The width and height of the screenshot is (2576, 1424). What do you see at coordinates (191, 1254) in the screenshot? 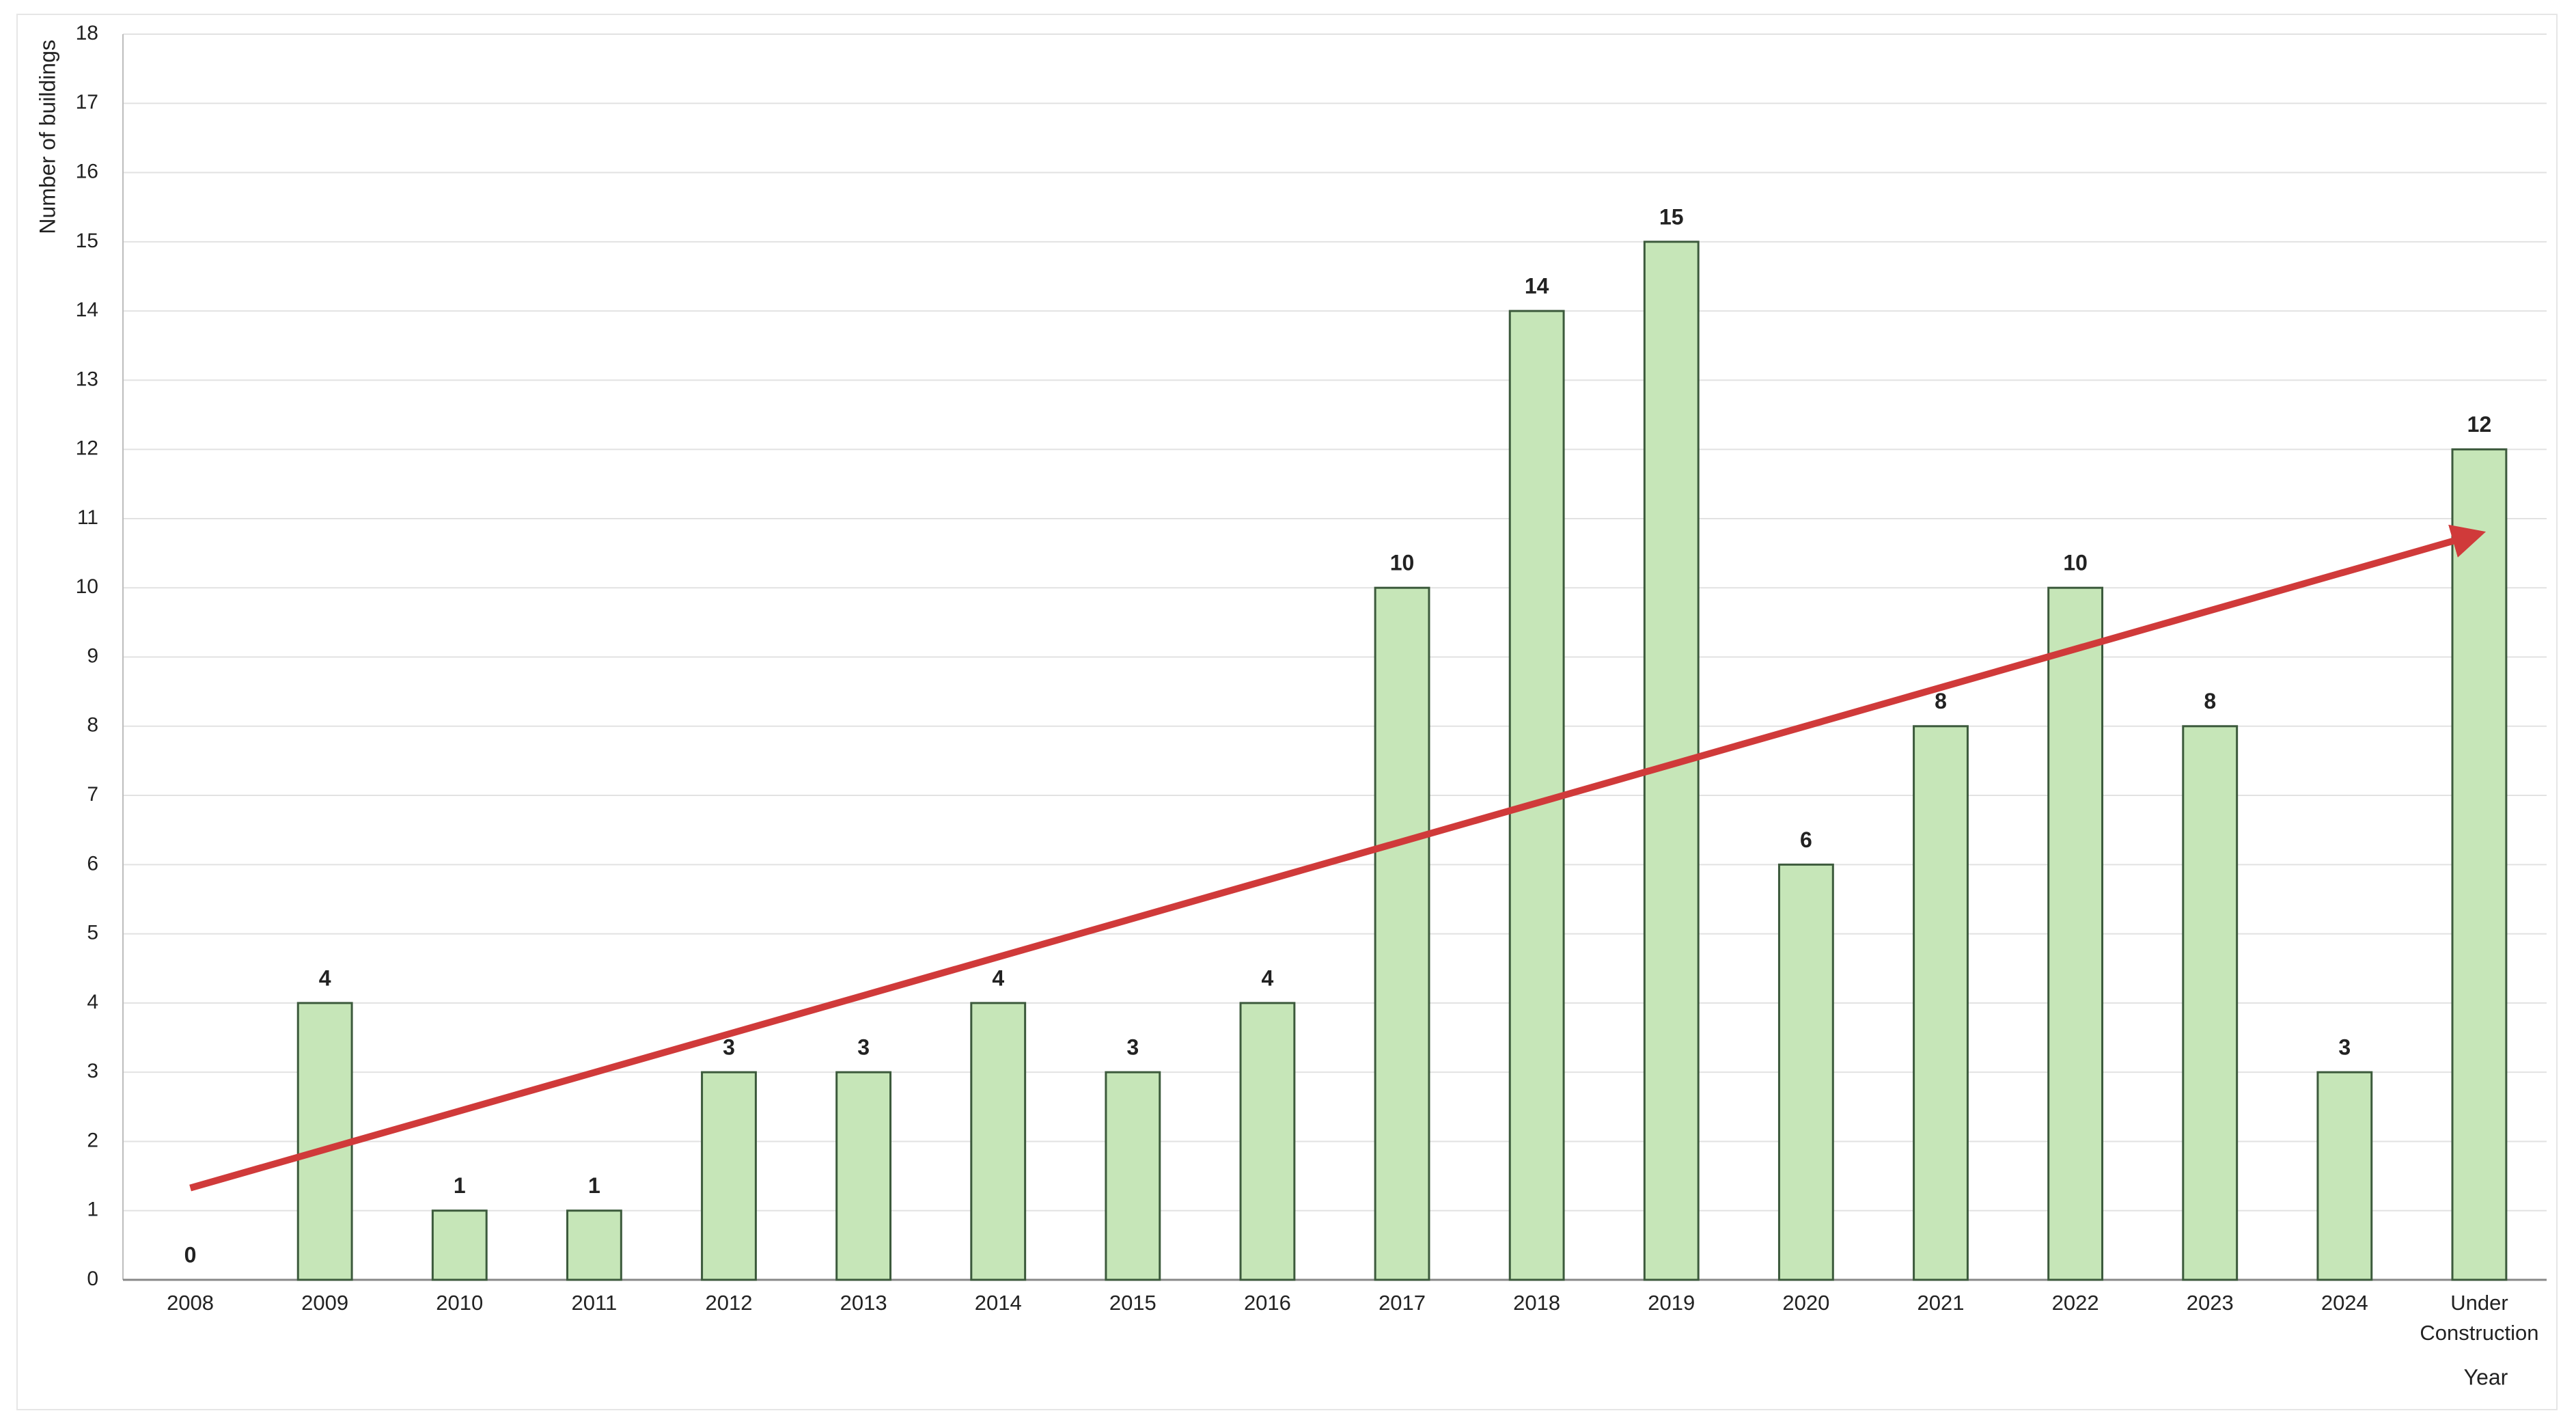
I see `value-label: 0` at bounding box center [191, 1254].